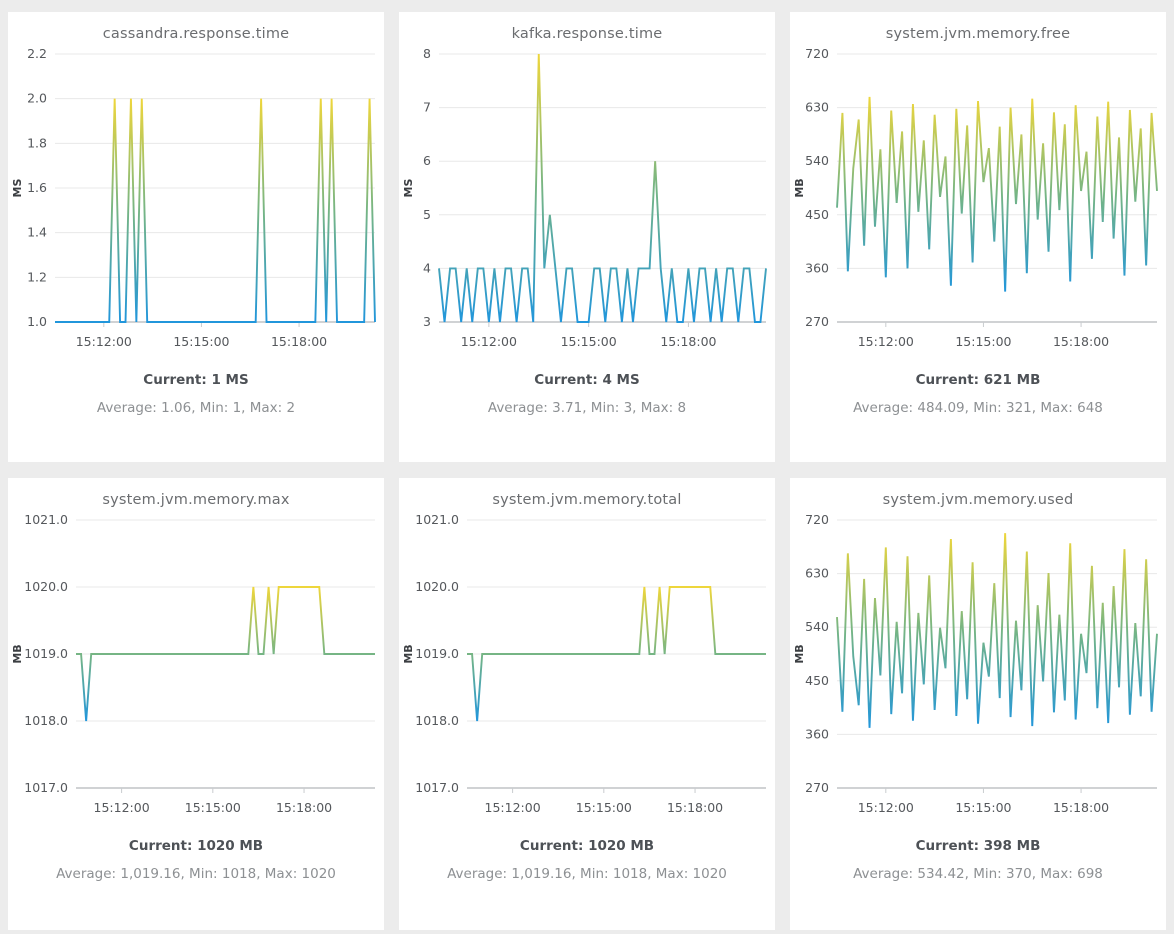 This screenshot has width=1174, height=934. I want to click on svg-text: 2.0, so click(37, 98).